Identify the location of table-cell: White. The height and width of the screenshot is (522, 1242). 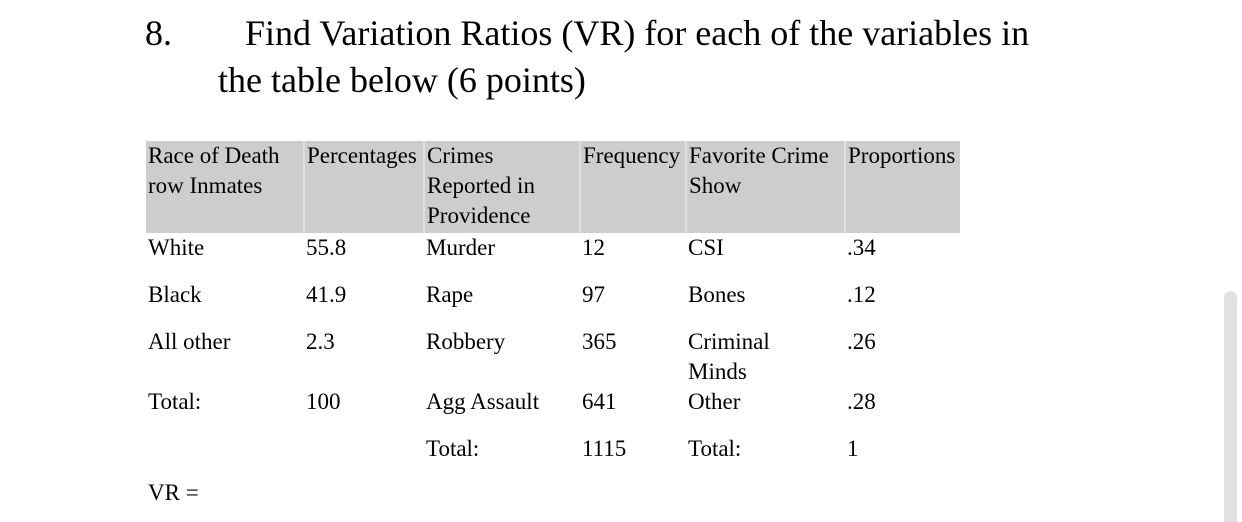
(176, 247).